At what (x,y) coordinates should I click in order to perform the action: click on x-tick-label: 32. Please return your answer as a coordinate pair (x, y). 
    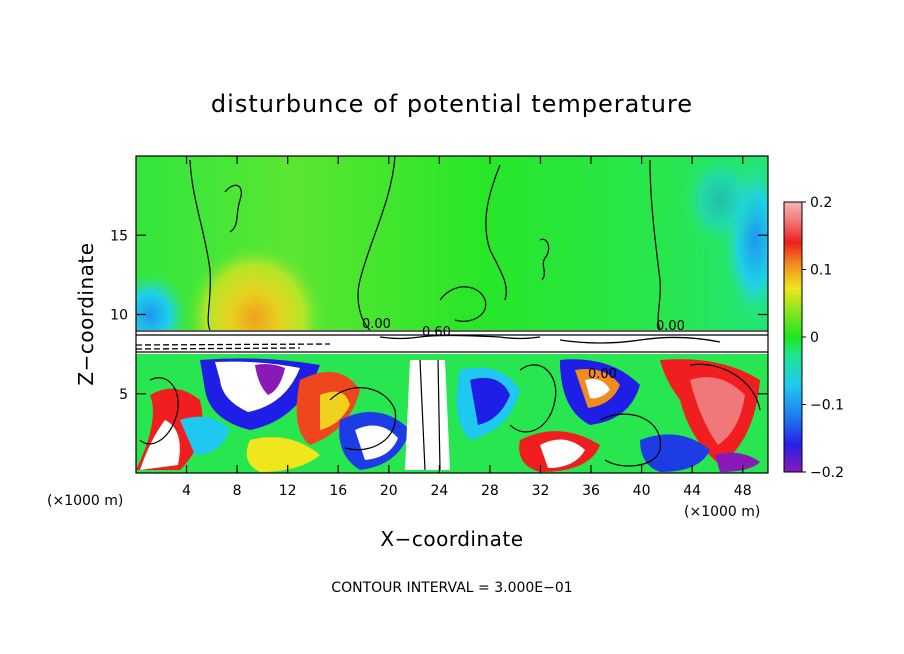
    Looking at the image, I should click on (541, 491).